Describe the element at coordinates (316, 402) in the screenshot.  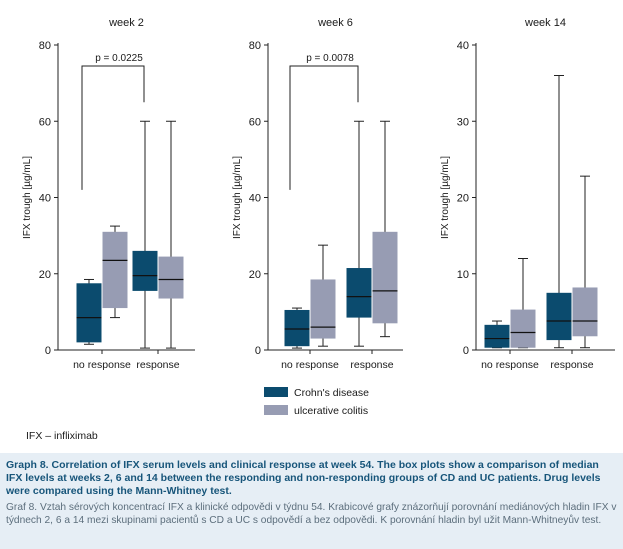
I see `legend: Crohn's disease ulcerative colitis` at that location.